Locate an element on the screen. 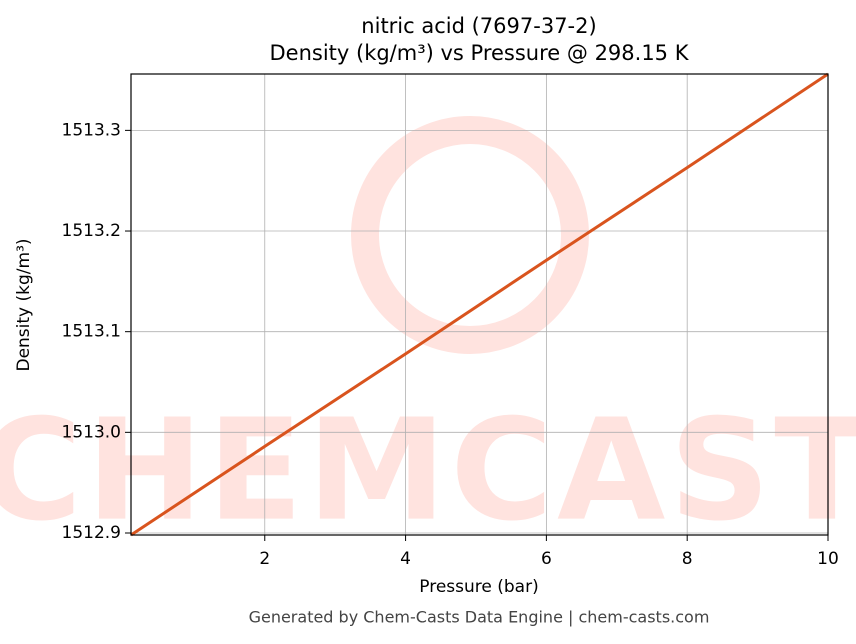  x-tick-label: 4 is located at coordinates (405, 559).